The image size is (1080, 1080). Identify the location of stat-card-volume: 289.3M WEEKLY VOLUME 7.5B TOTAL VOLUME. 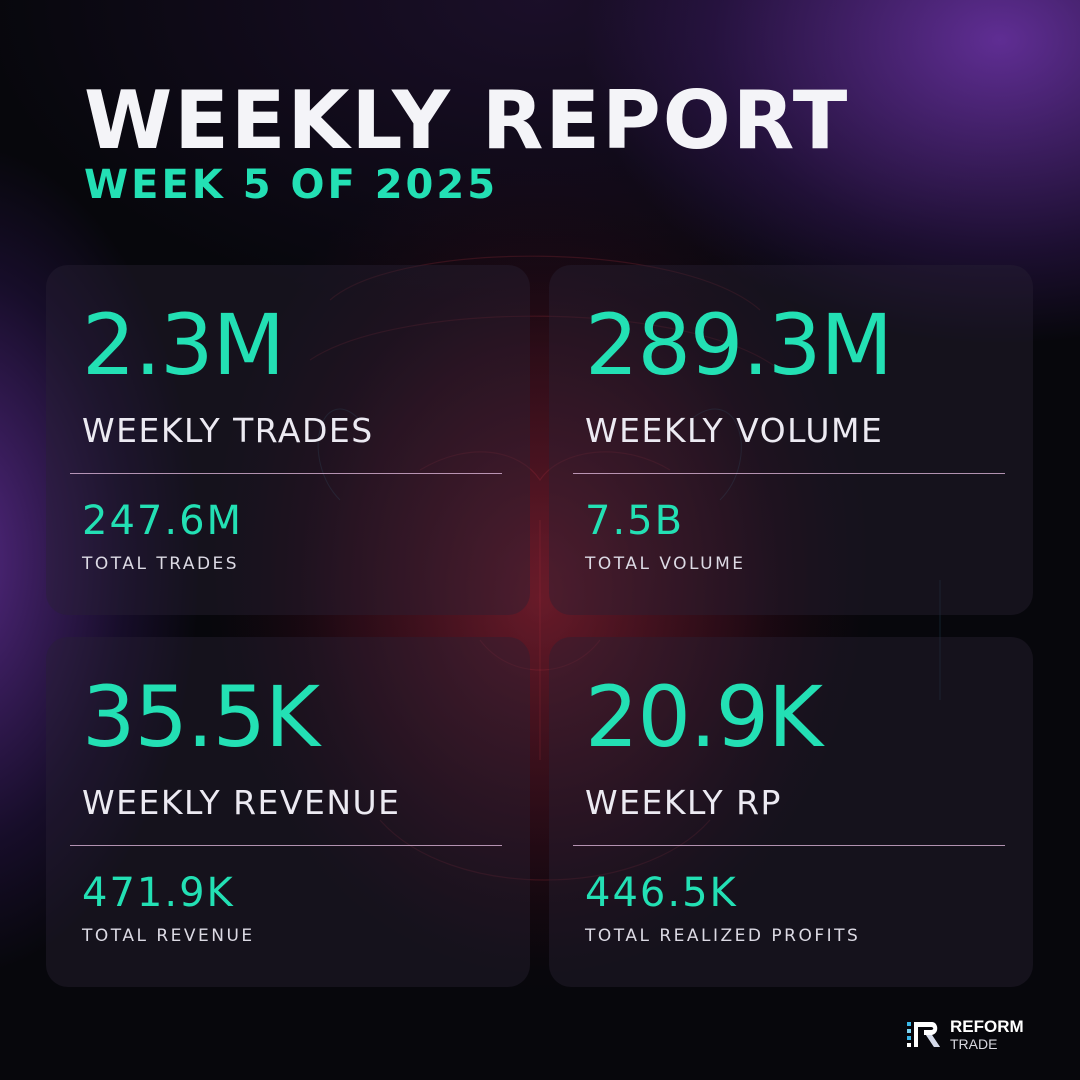
(791, 440).